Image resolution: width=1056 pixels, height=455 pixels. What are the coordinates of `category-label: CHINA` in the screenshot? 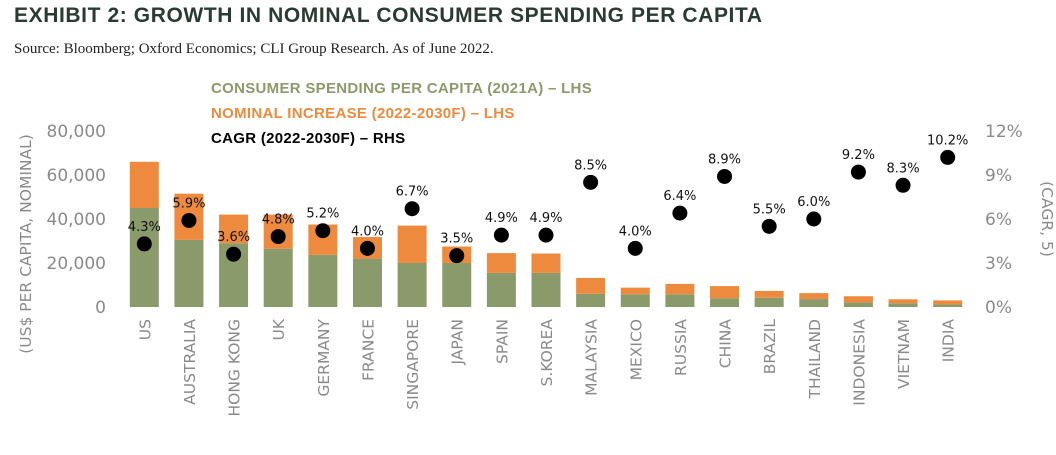 It's located at (726, 344).